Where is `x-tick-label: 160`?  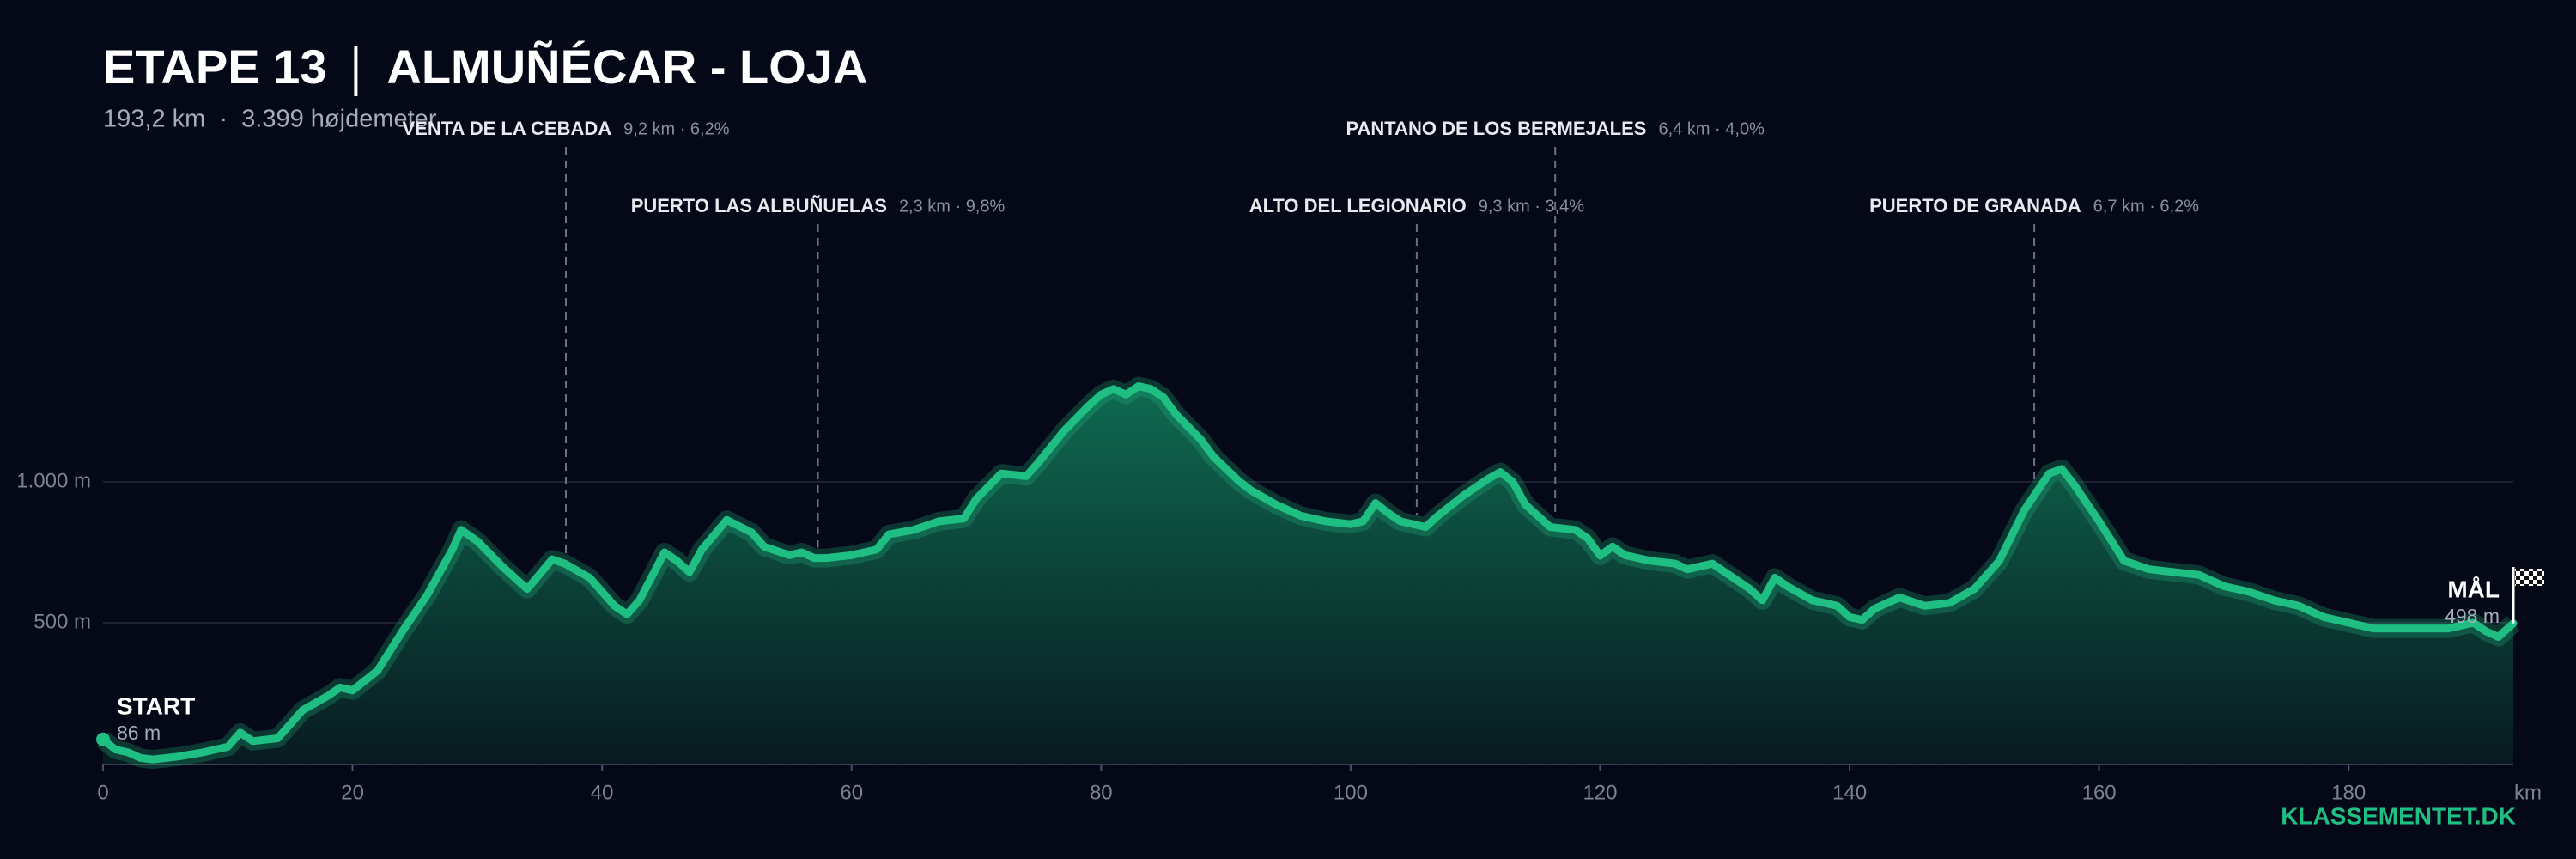
x-tick-label: 160 is located at coordinates (2099, 793).